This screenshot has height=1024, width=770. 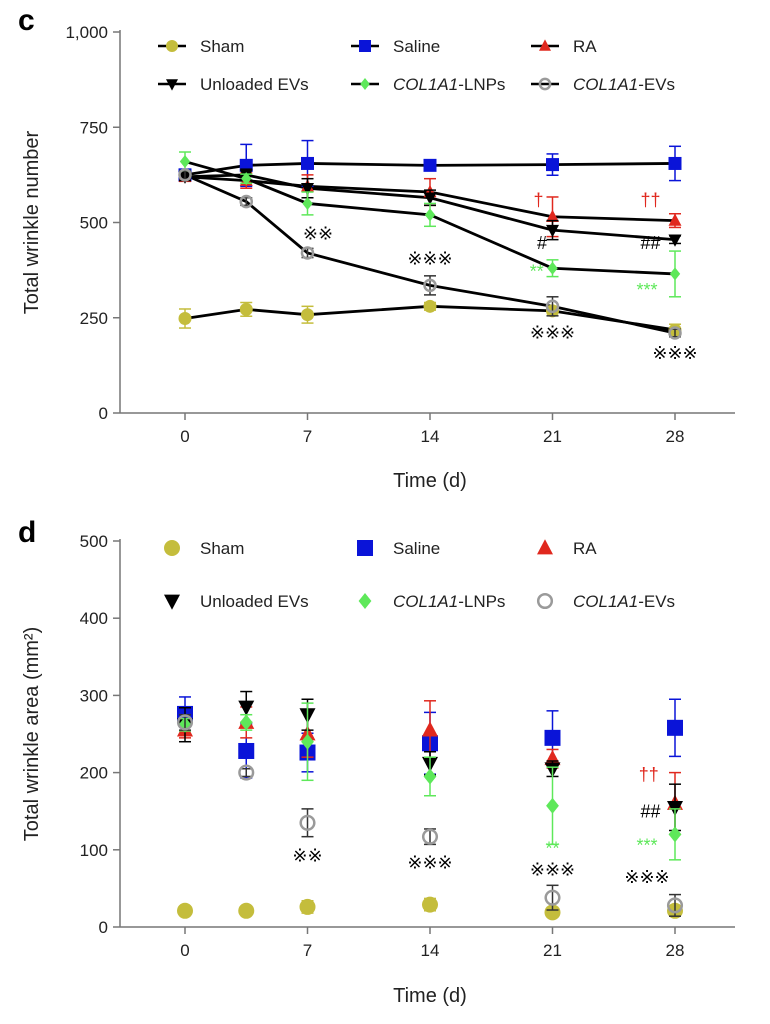 I want to click on y-tick-label: 400, so click(x=94, y=618).